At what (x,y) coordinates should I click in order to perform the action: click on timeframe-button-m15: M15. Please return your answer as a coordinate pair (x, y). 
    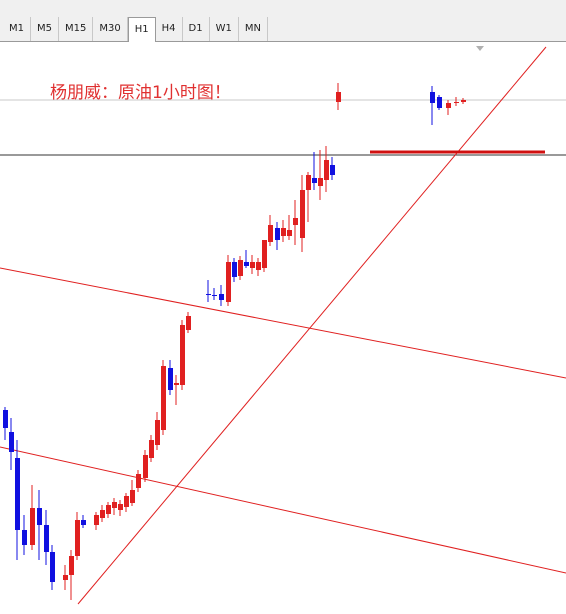
    Looking at the image, I should click on (76, 29).